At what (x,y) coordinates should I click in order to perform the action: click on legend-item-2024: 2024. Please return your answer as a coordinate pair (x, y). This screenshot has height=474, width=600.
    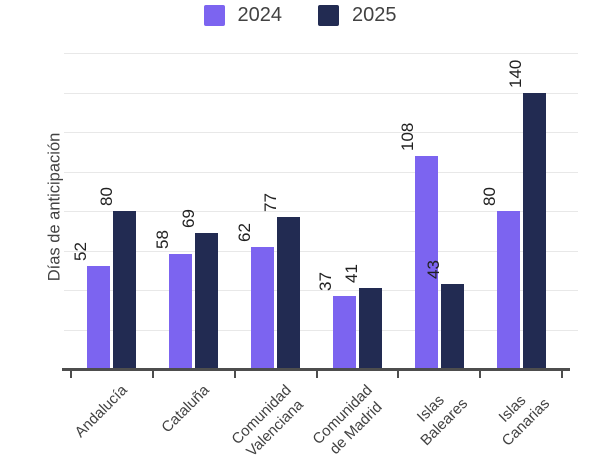
    Looking at the image, I should click on (243, 15).